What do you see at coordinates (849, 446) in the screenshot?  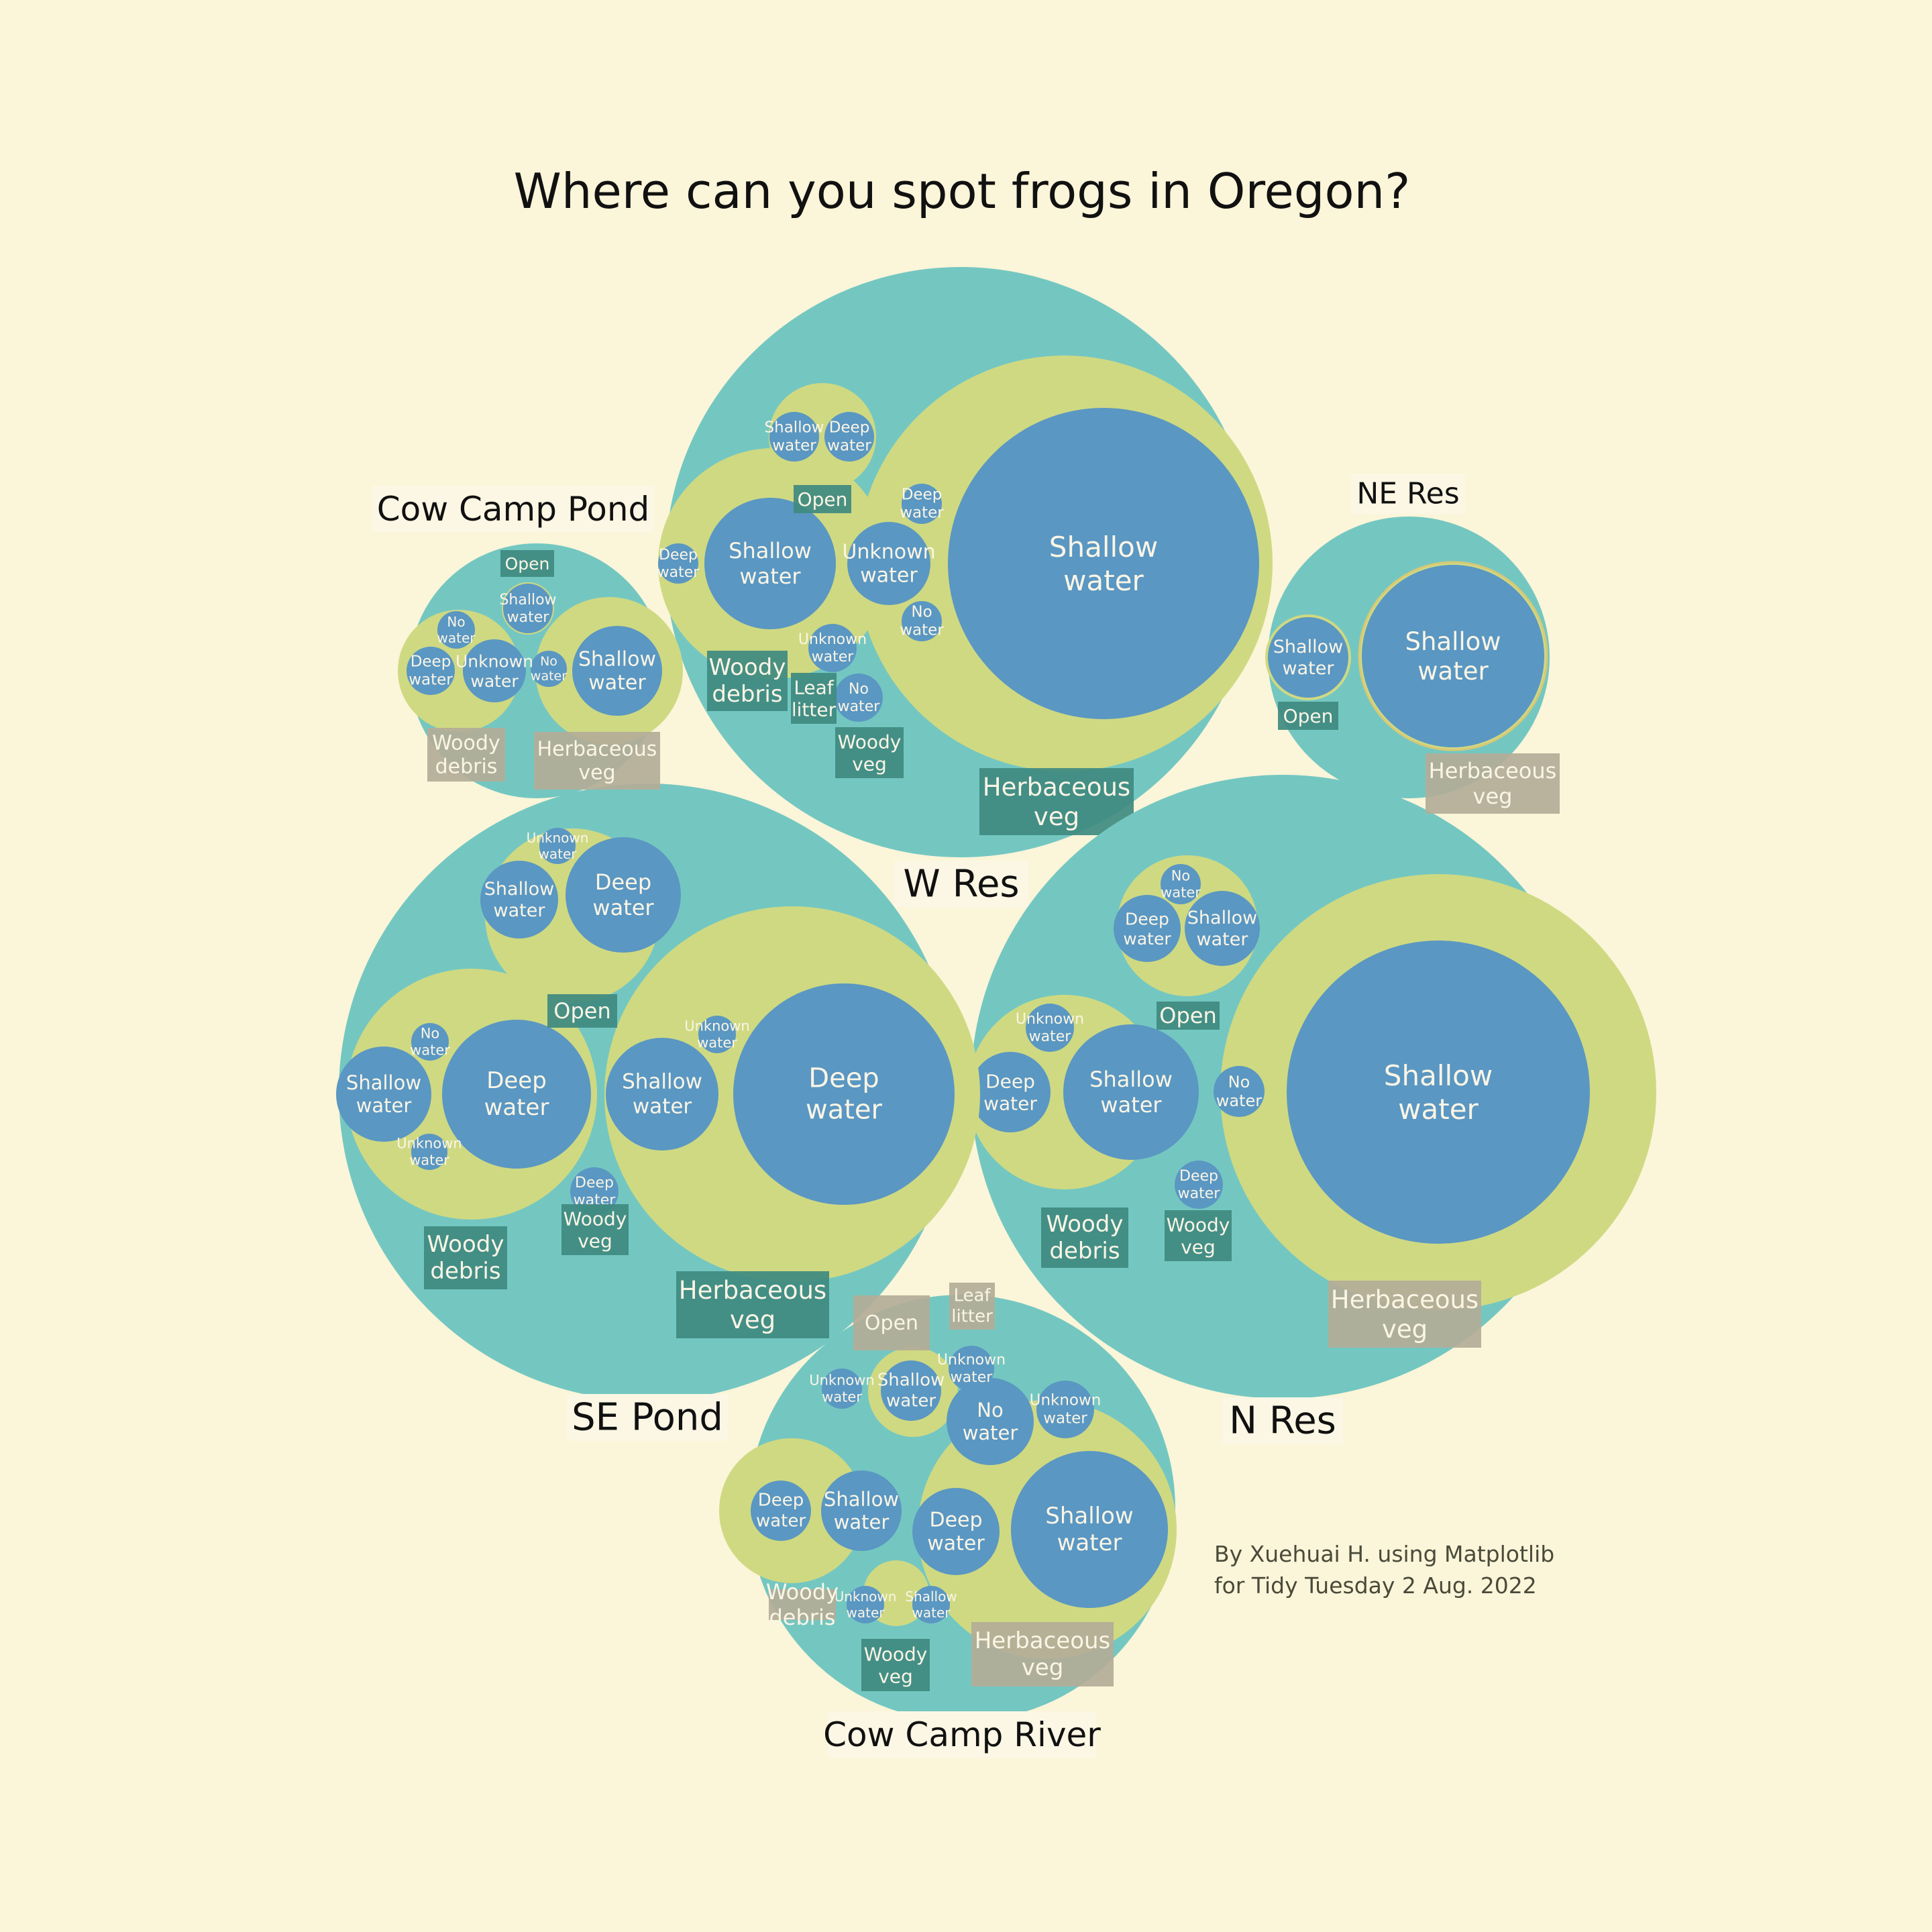 I see `water-circle-w-res-open-deep-water-label-line-2: water` at bounding box center [849, 446].